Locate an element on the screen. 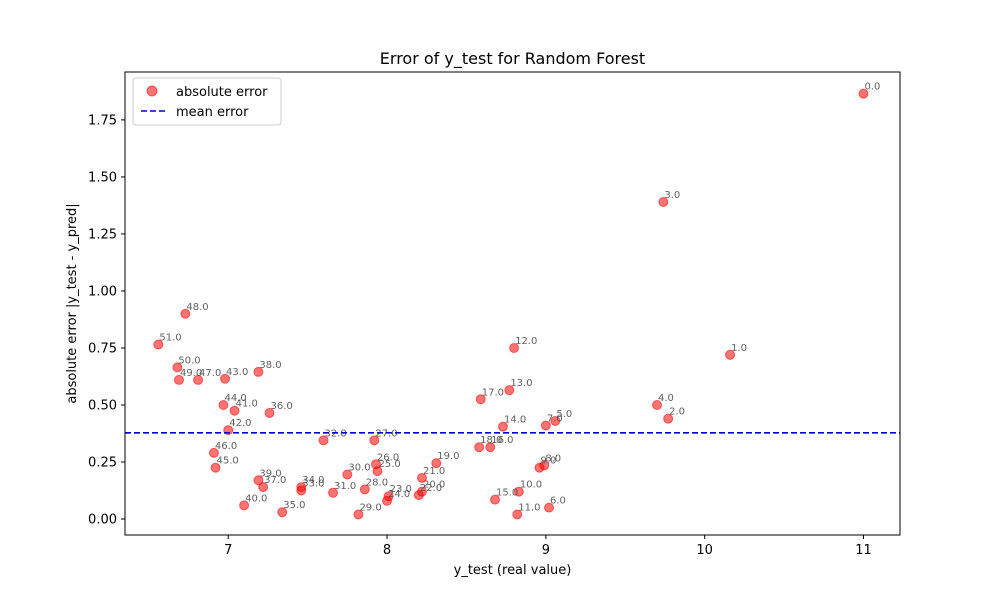  point-label: 36.0 is located at coordinates (282, 406).